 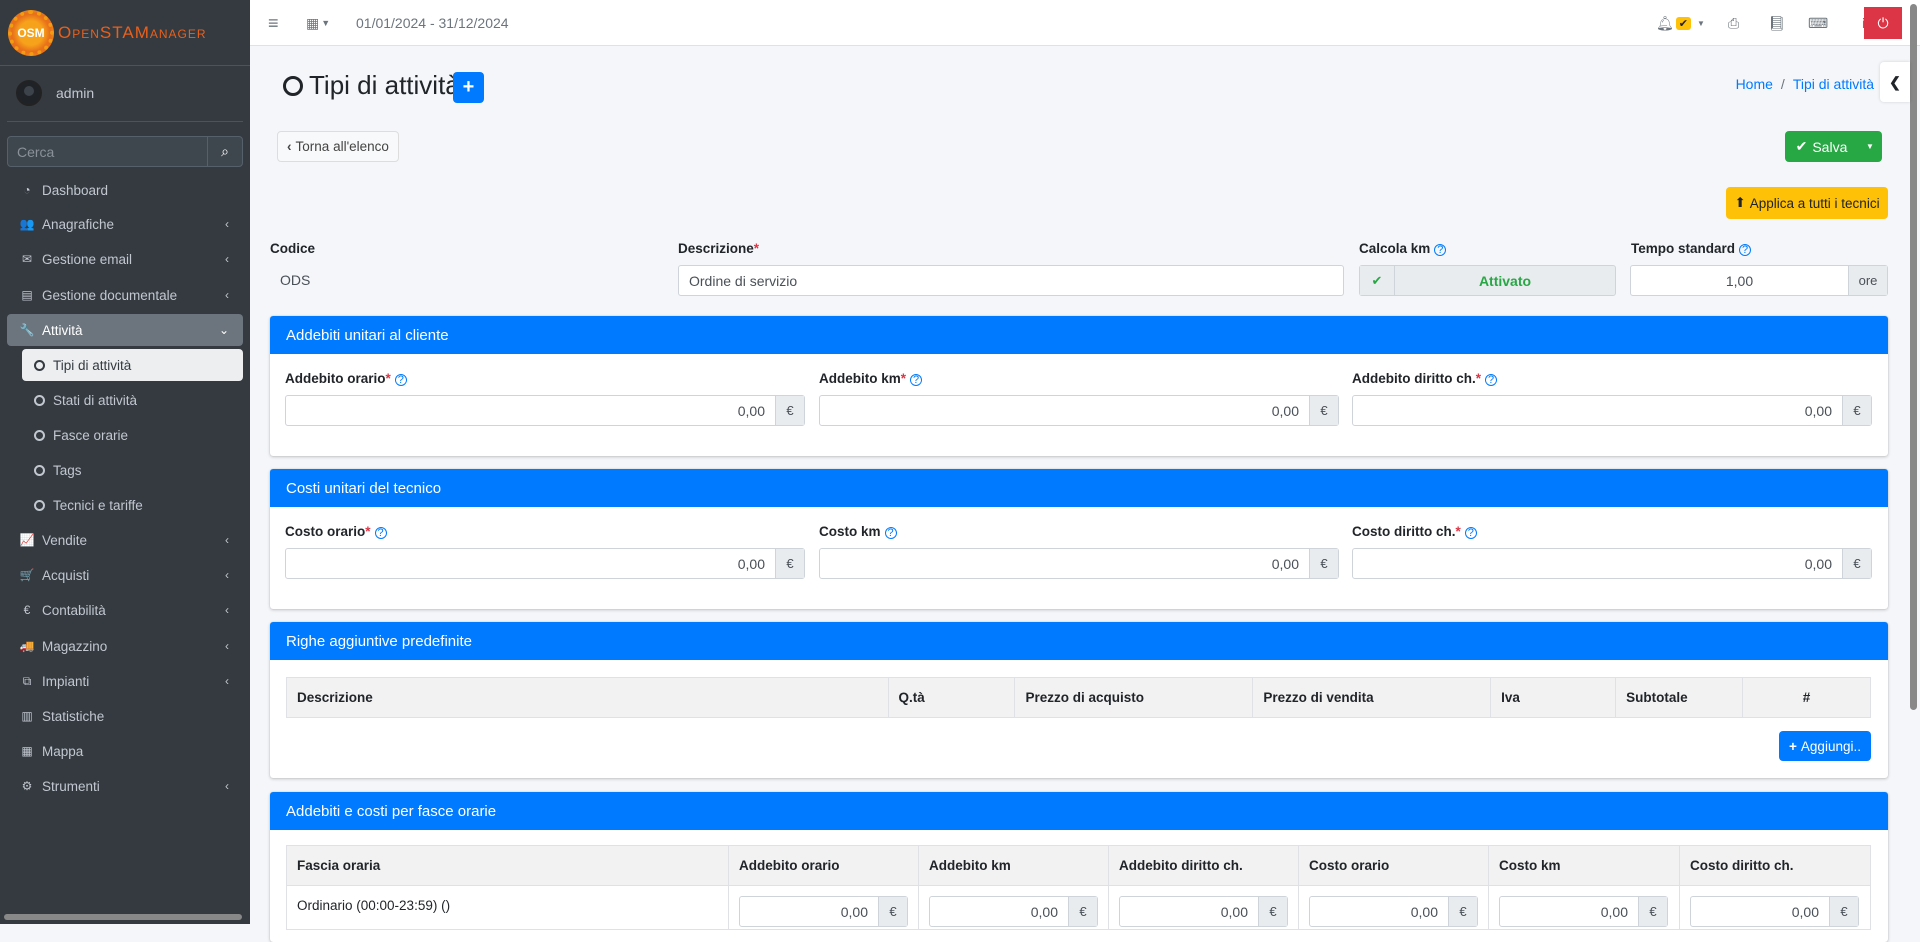 I want to click on page-scrollbar, so click(x=1913, y=357).